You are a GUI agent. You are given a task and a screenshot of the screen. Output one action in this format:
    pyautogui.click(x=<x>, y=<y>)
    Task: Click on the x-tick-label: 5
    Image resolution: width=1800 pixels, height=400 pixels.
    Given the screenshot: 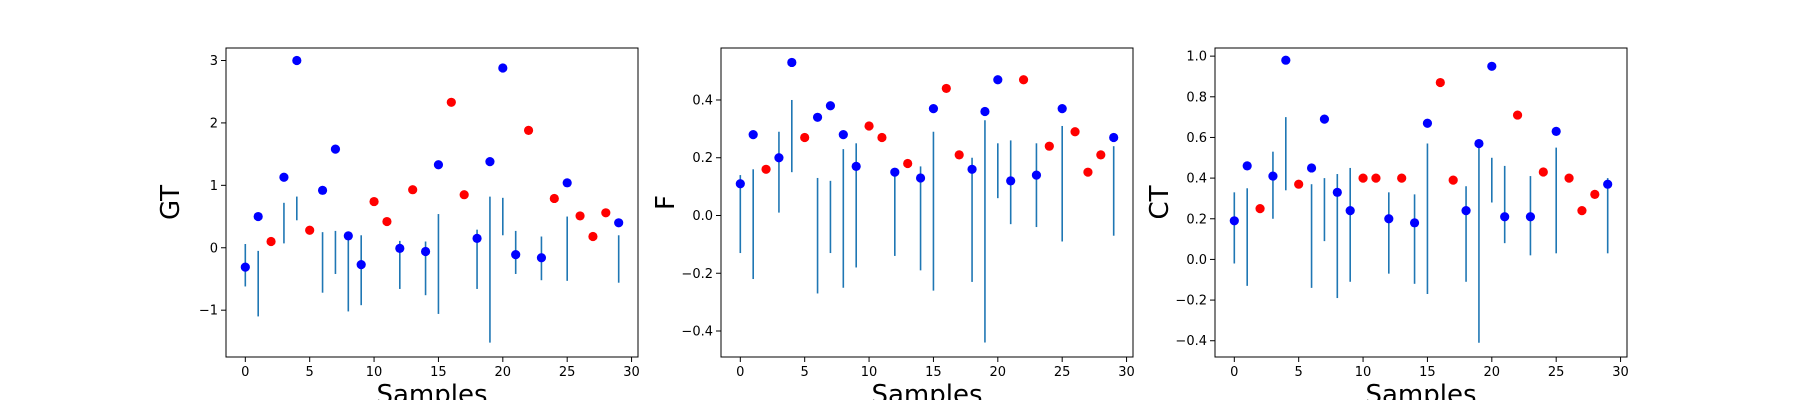 What is the action you would take?
    pyautogui.click(x=805, y=372)
    